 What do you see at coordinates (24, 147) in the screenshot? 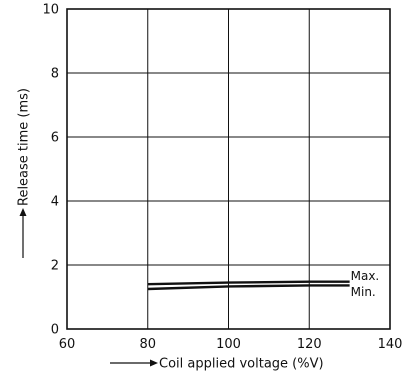
I see `y-axis-title: Release time (ms)` at bounding box center [24, 147].